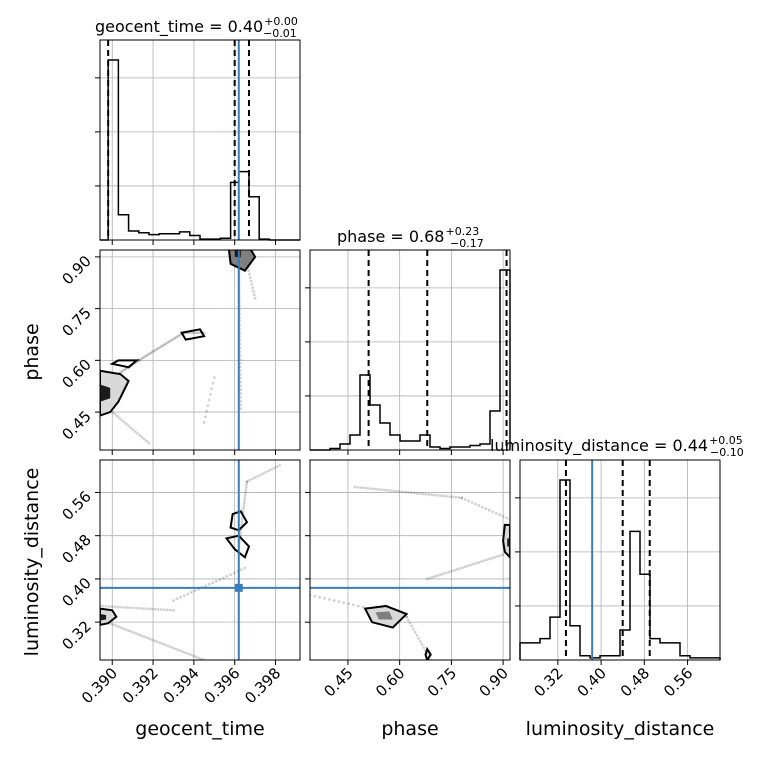 This screenshot has width=760, height=760. Describe the element at coordinates (280, 33) in the screenshot. I see `title-geocent-time-minus: −0.01` at that location.